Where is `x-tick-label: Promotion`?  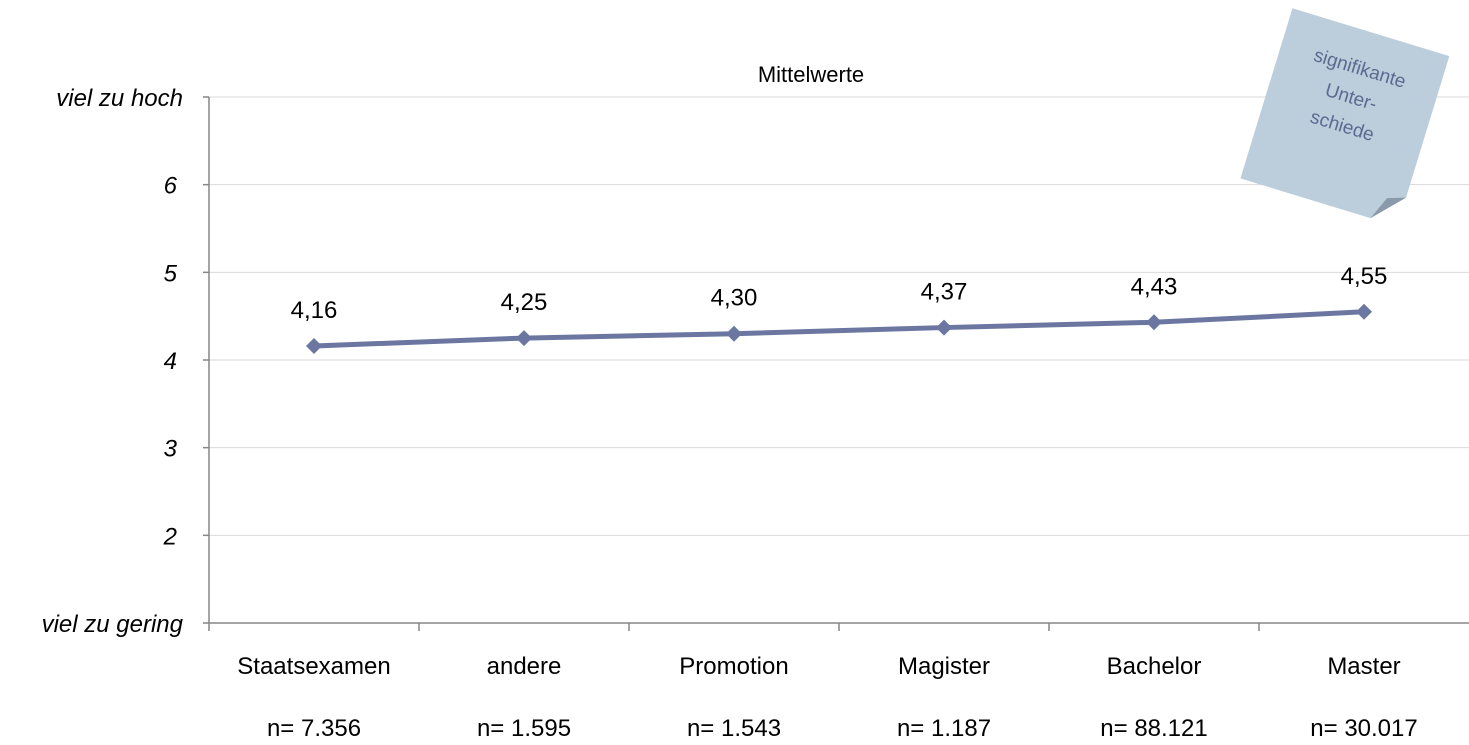 x-tick-label: Promotion is located at coordinates (733, 666).